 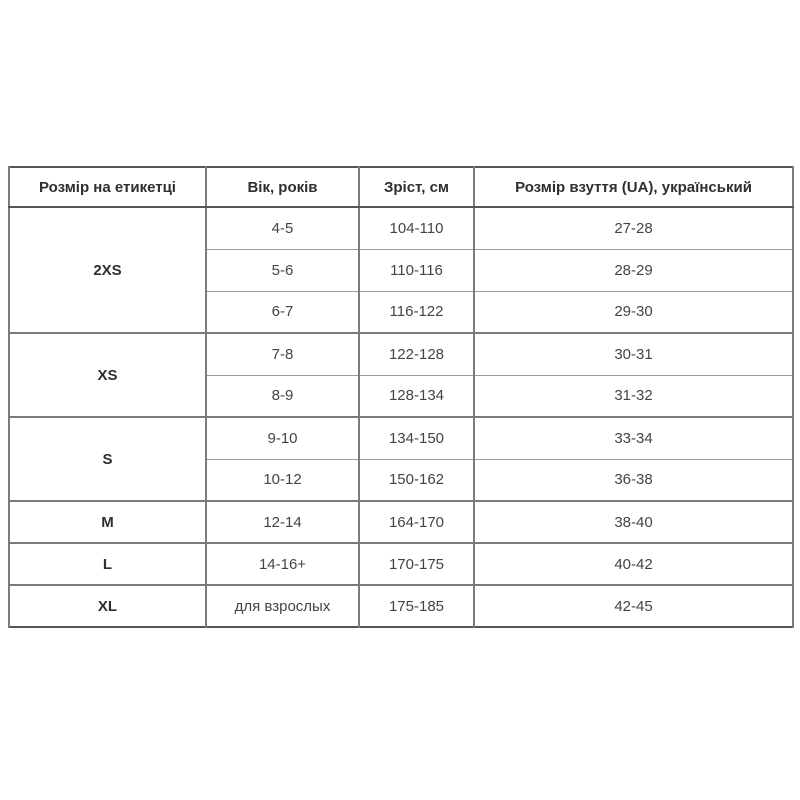 What do you see at coordinates (282, 270) in the screenshot?
I see `age-cell: 5-6` at bounding box center [282, 270].